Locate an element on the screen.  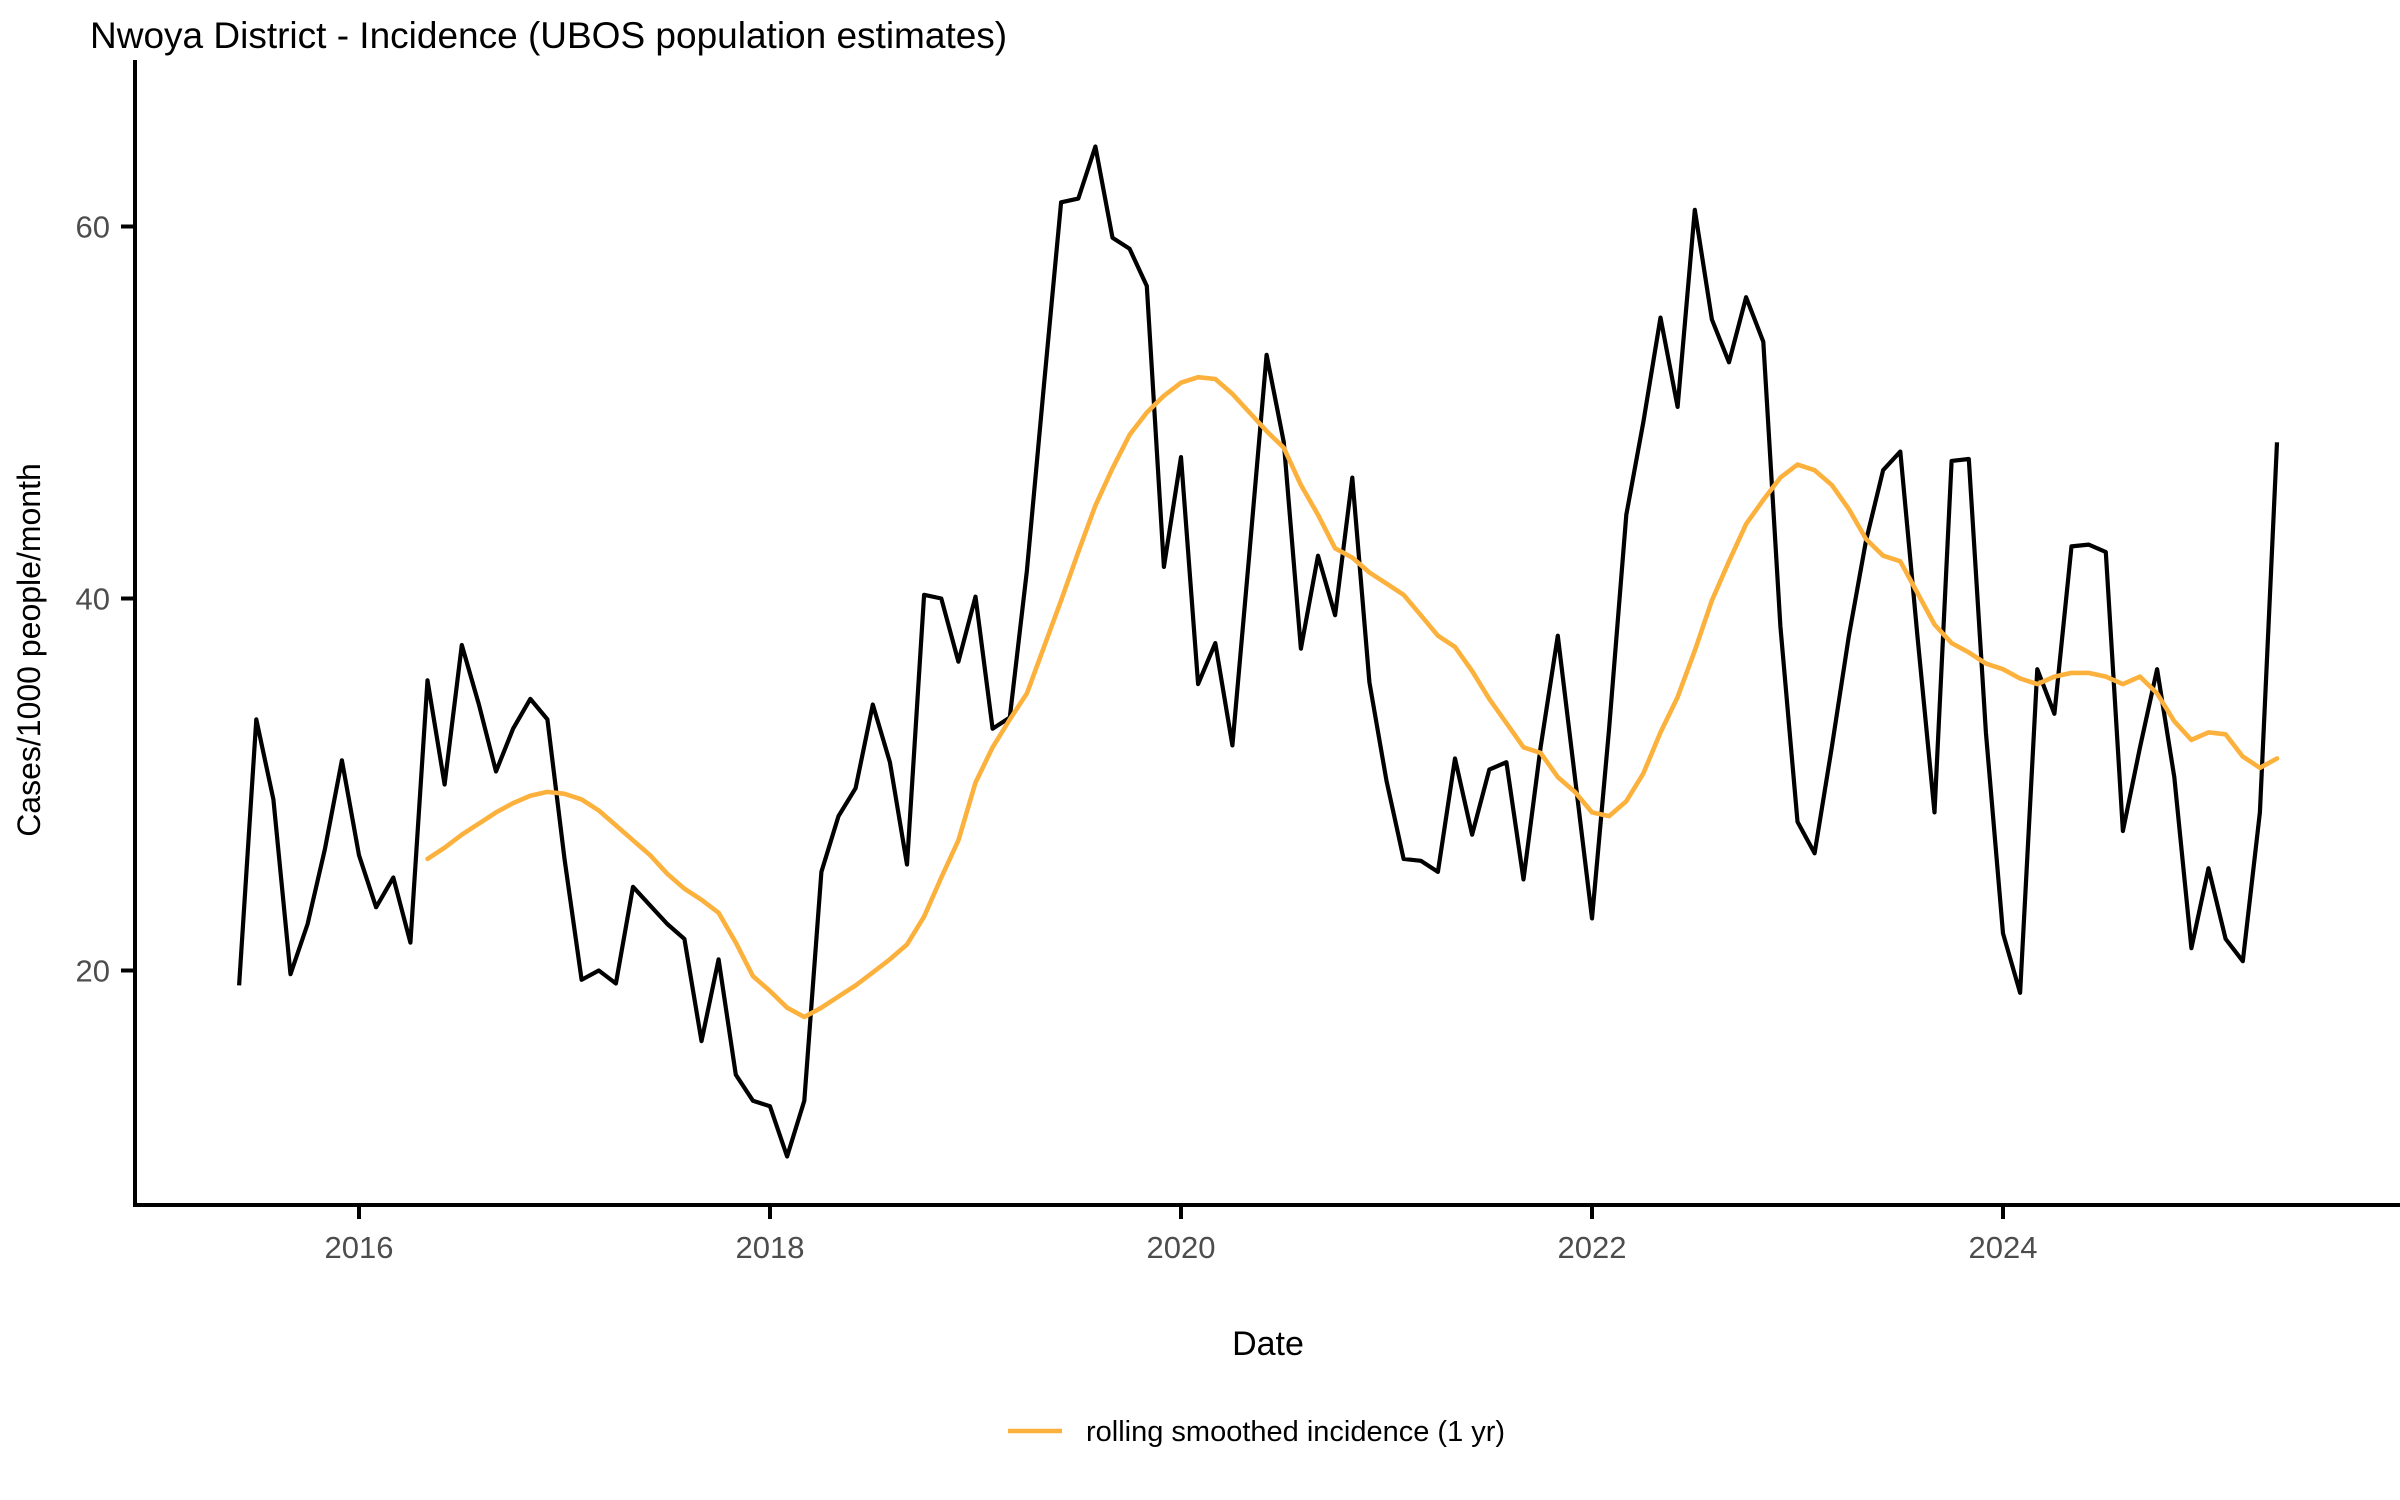
y-axis-label: Cases/1000 people/month is located at coordinates (29, 650).